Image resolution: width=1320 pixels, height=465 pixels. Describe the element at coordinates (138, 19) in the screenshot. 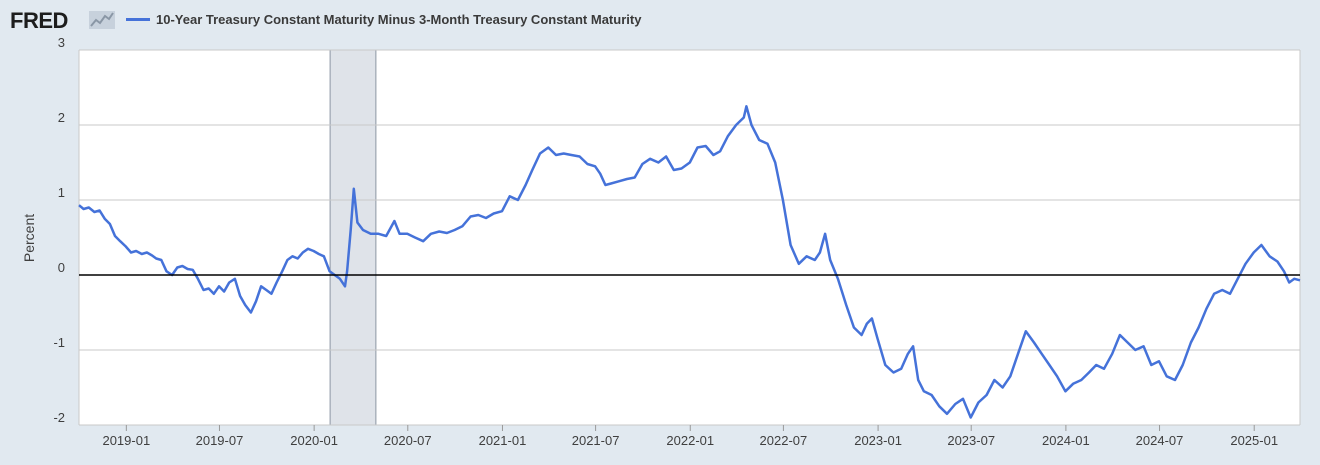

I see `legend-swatch` at that location.